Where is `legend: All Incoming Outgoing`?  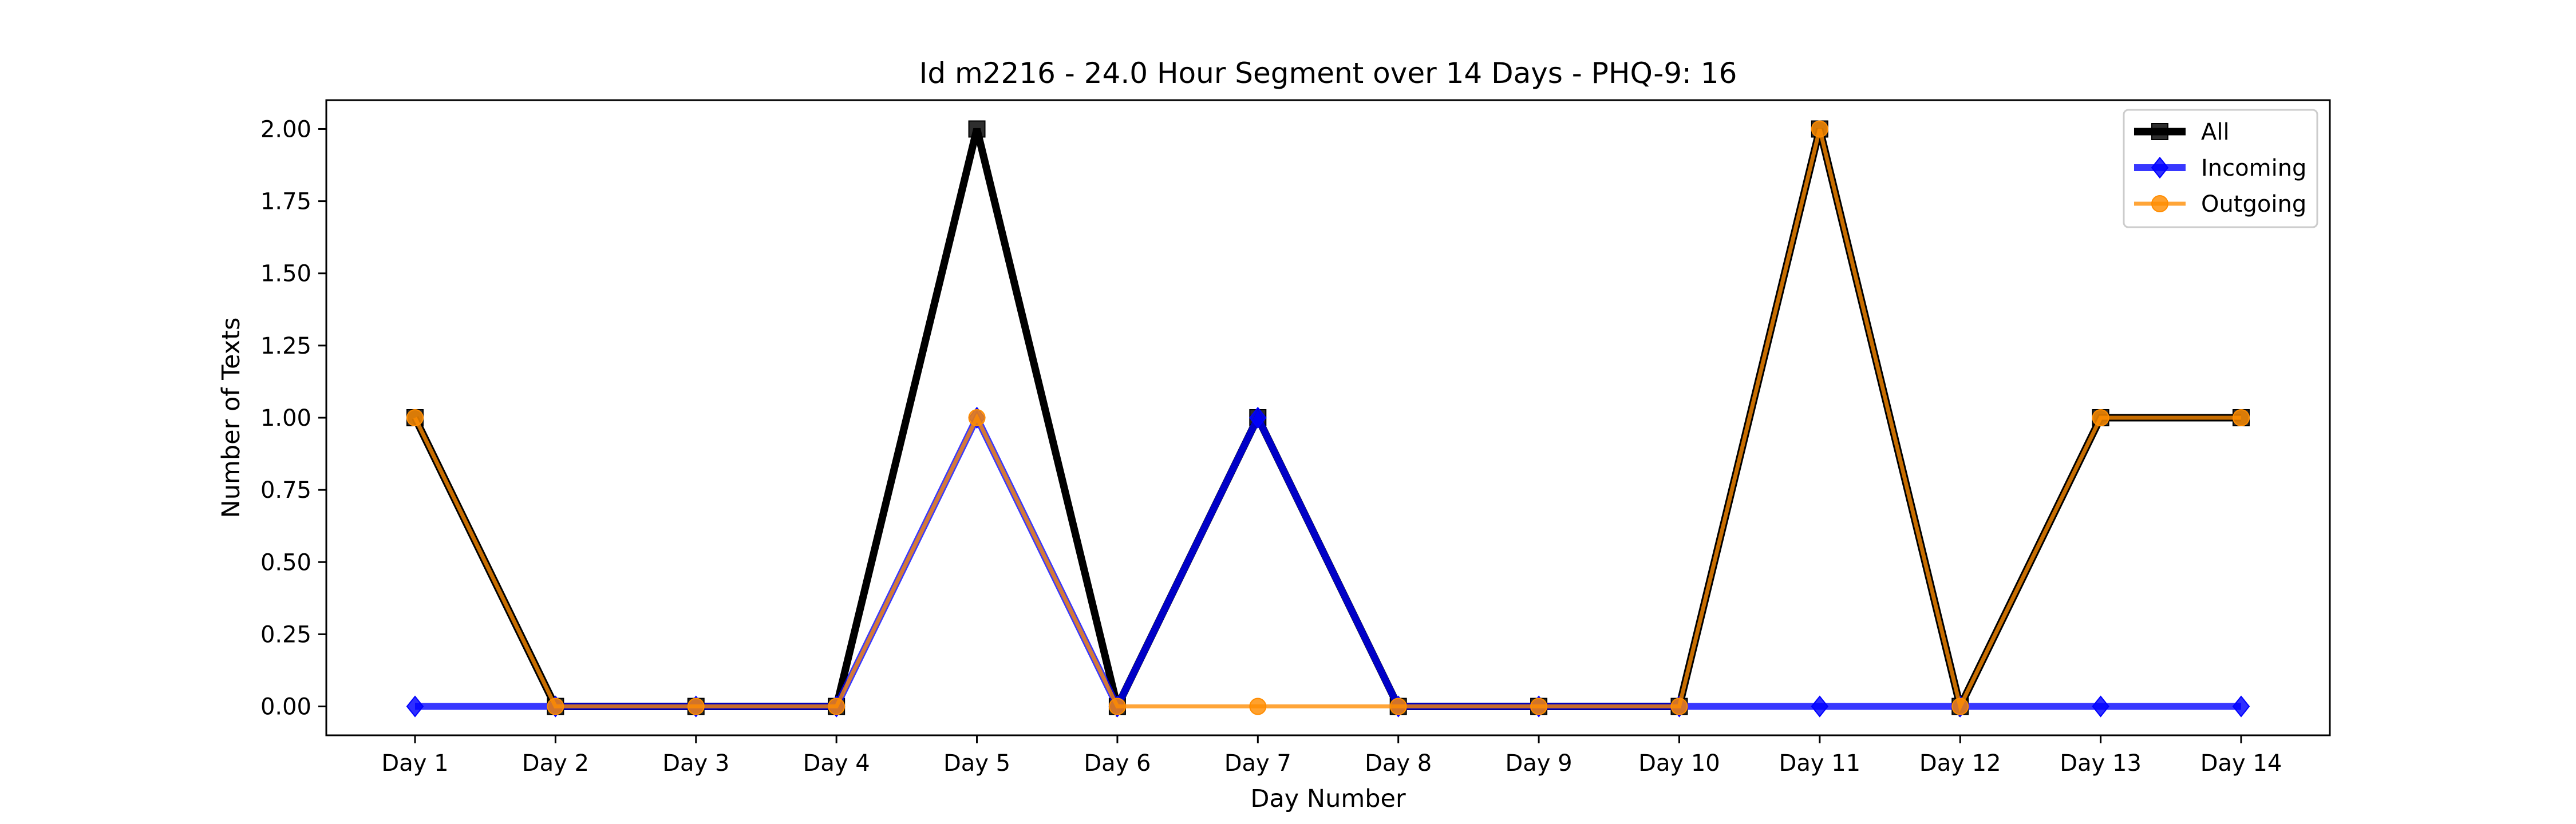 legend: All Incoming Outgoing is located at coordinates (2220, 168).